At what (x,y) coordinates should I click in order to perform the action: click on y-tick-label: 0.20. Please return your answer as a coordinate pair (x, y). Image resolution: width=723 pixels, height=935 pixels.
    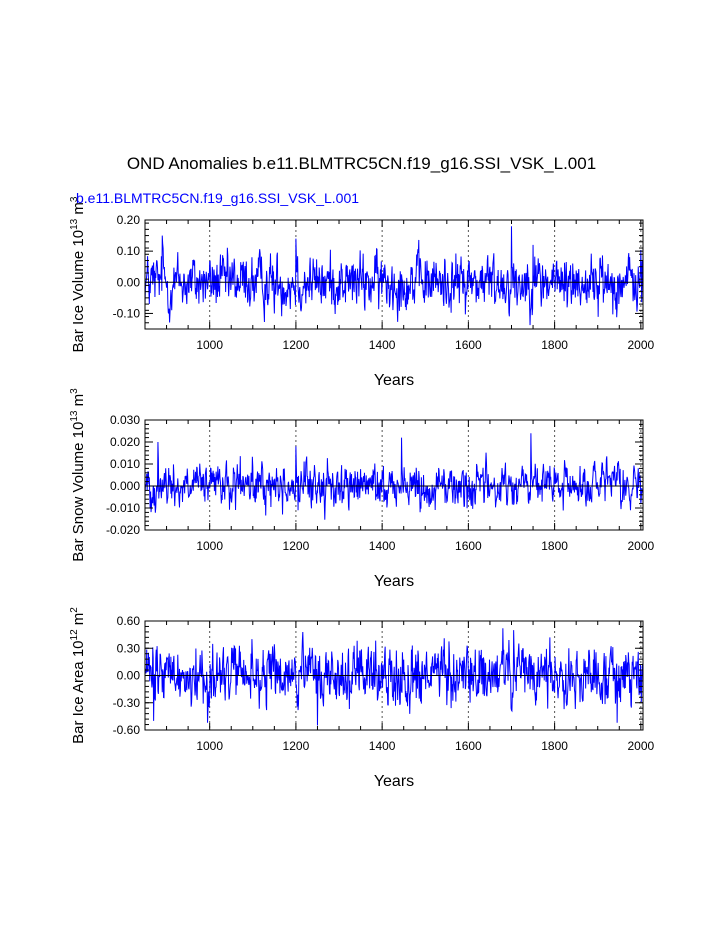
    Looking at the image, I should click on (129, 220).